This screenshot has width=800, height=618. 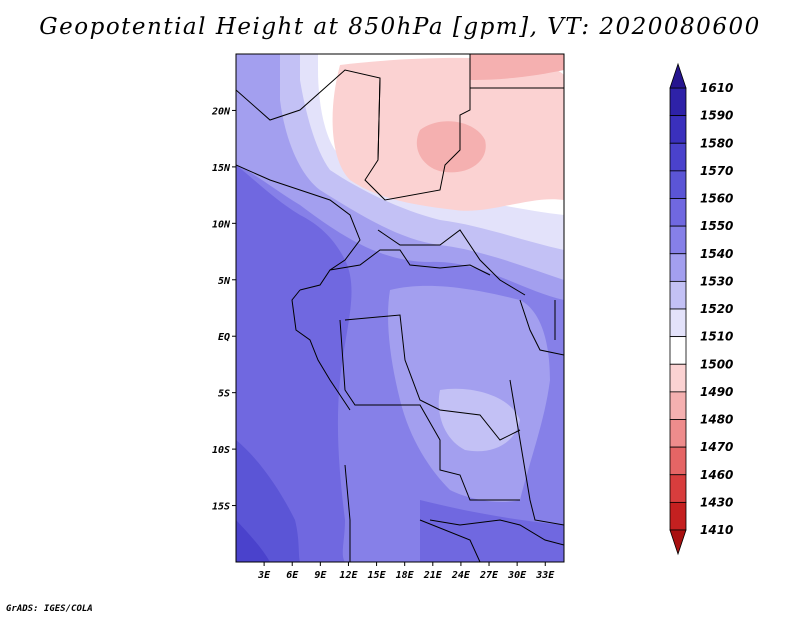 What do you see at coordinates (405, 575) in the screenshot?
I see `lon-tick-label: 18E` at bounding box center [405, 575].